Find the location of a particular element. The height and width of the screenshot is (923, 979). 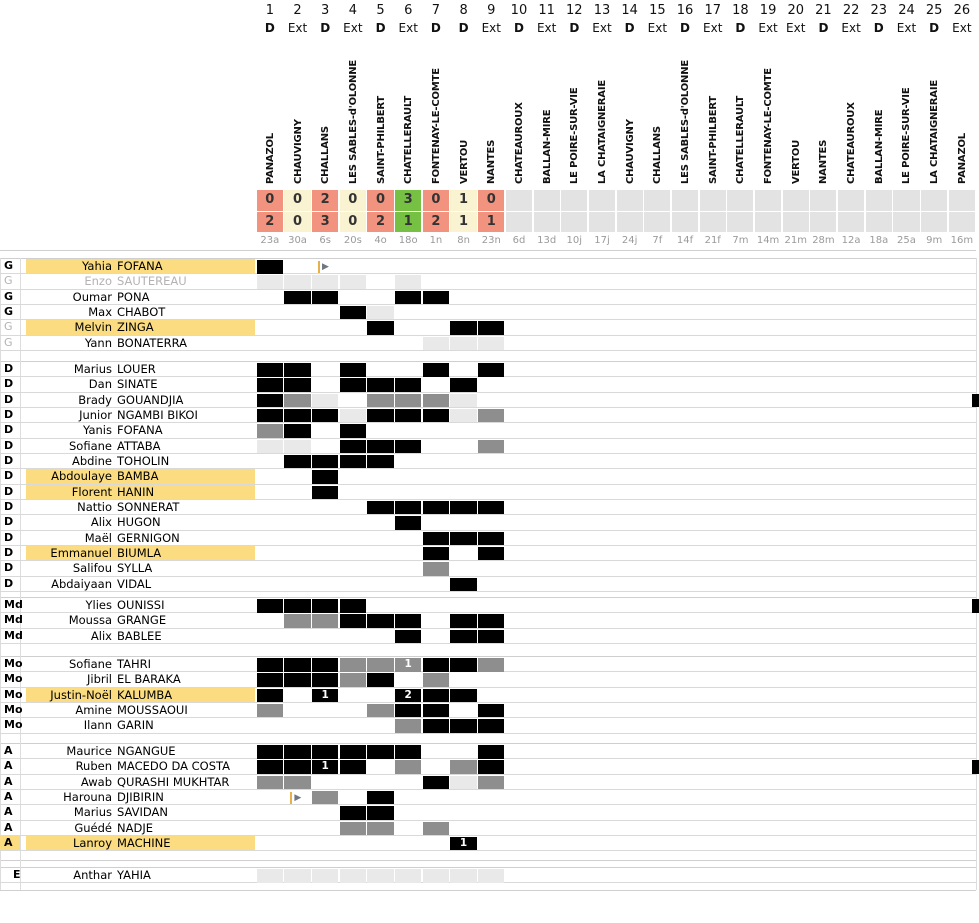

player-name-cell: Lanroy MACHINE is located at coordinates (140, 843).